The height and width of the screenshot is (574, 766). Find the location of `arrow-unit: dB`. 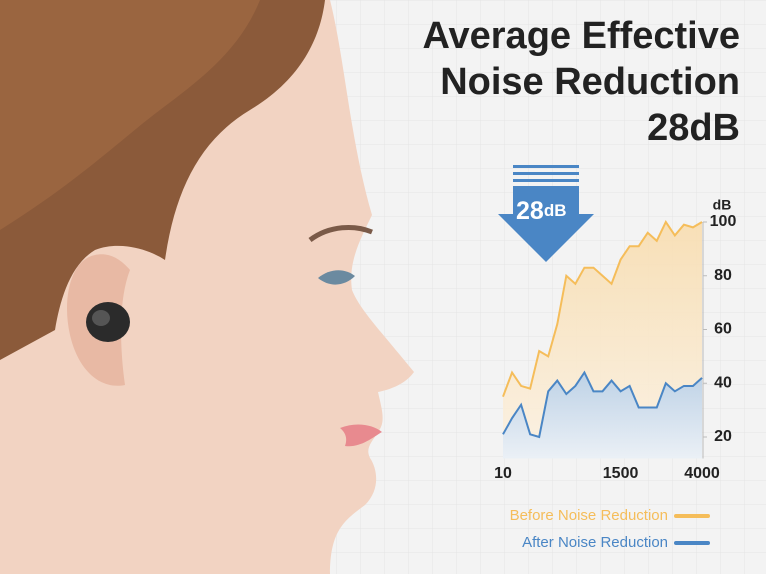

arrow-unit: dB is located at coordinates (555, 210).